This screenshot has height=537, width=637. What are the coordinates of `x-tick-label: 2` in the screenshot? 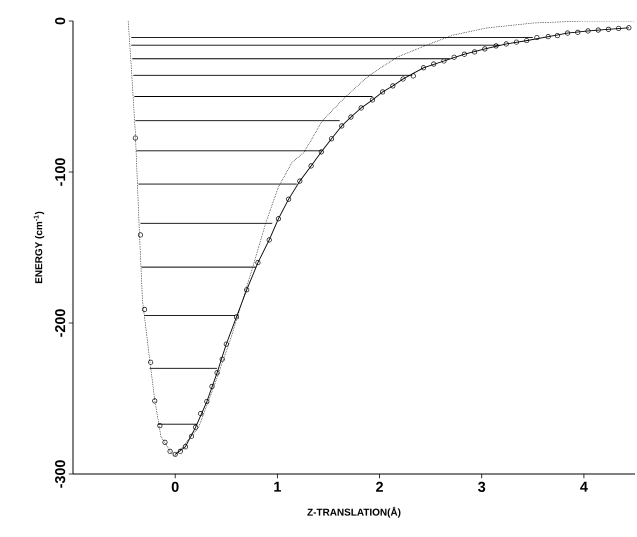 It's located at (379, 487).